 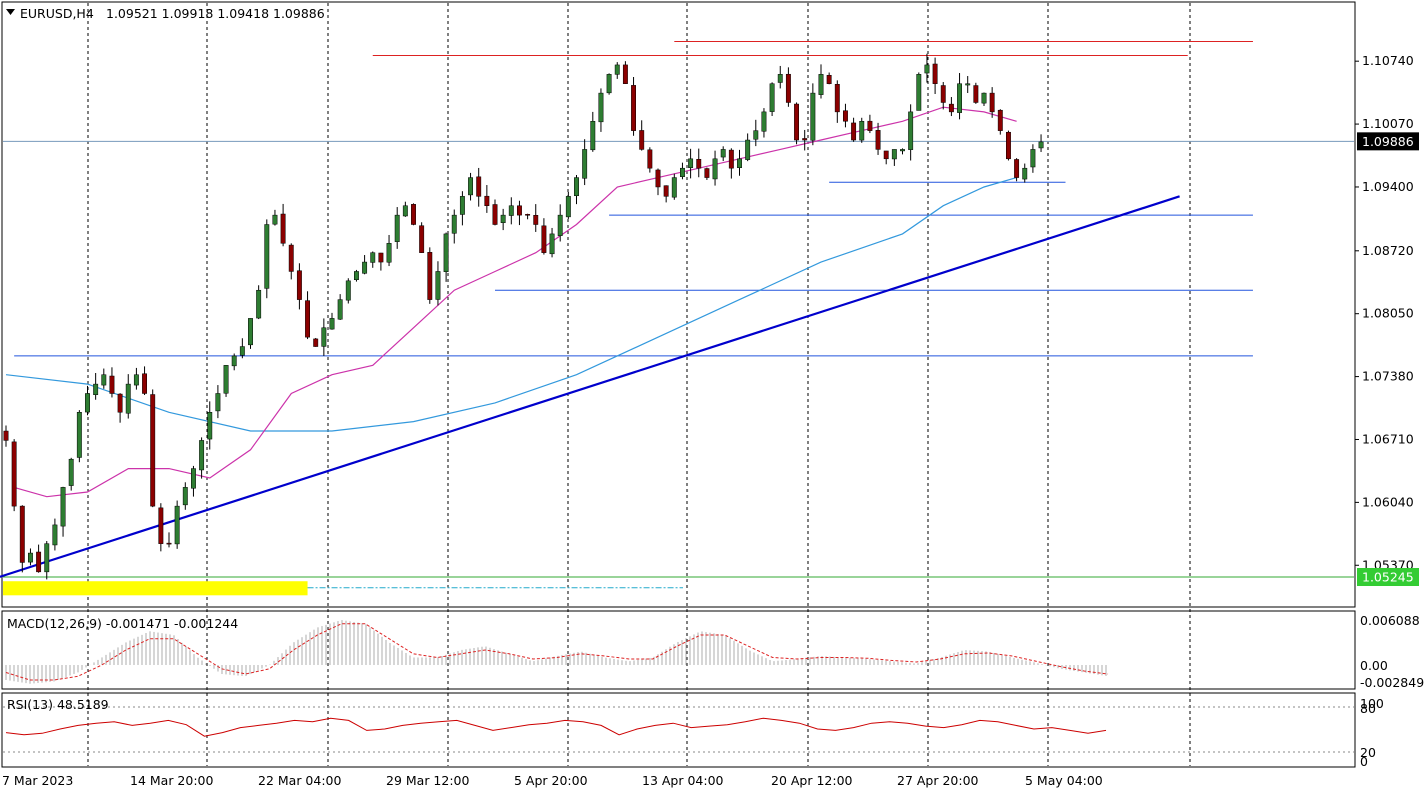 I want to click on x-tick-label: 22 Mar 04:00, so click(x=300, y=780).